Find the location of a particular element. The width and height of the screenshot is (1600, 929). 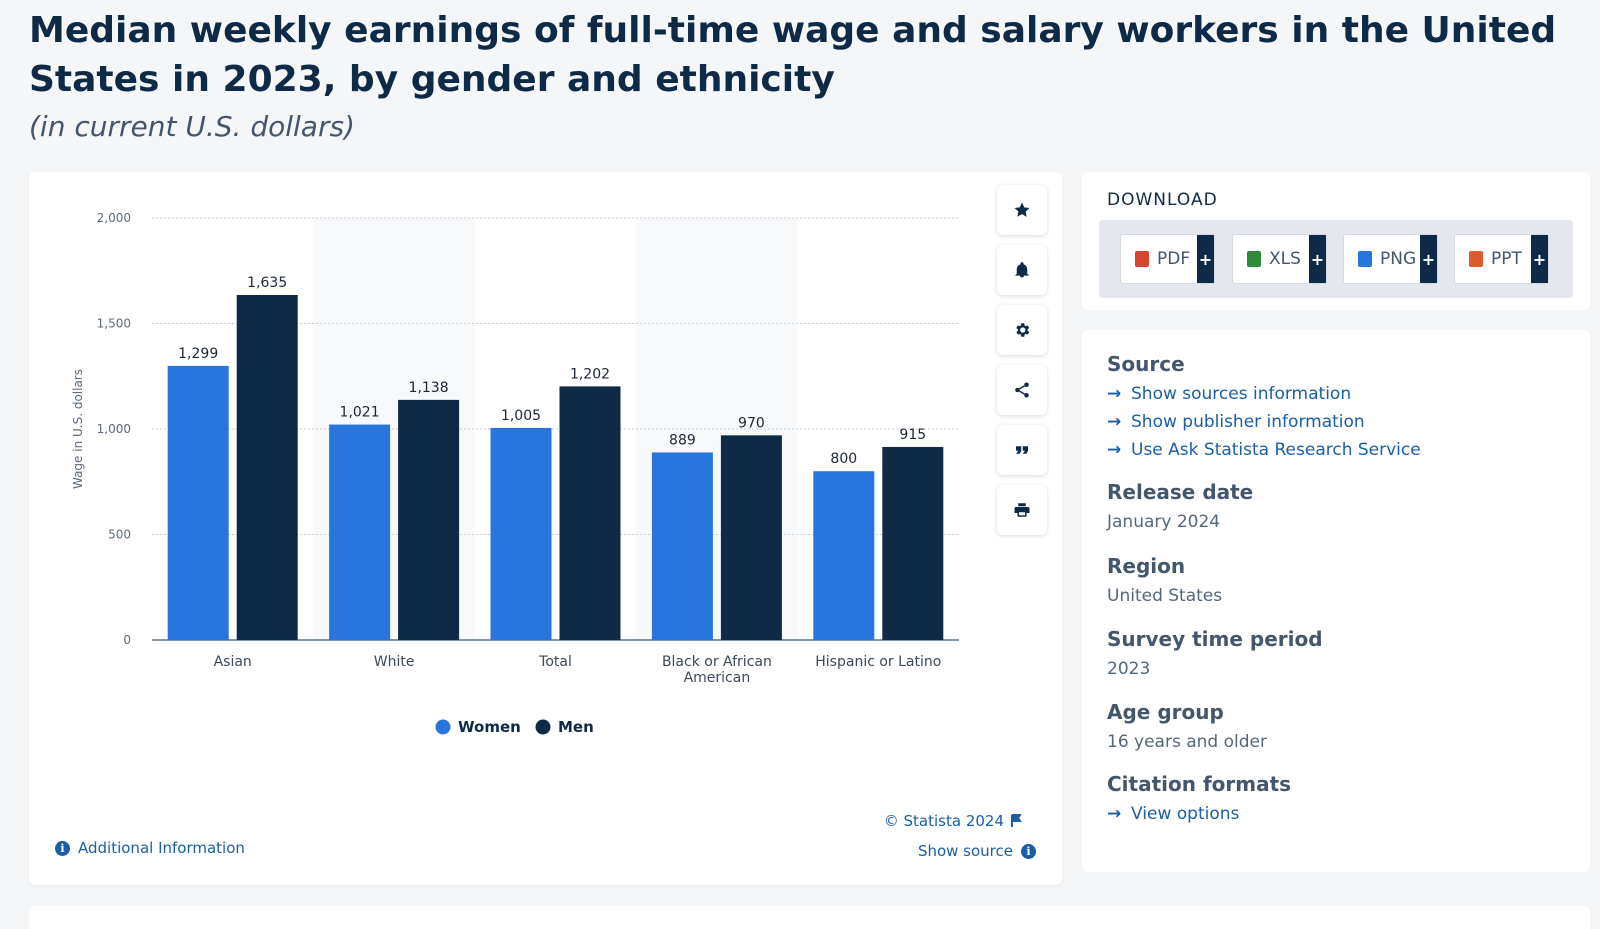

survey-period-heading: Survey time period is located at coordinates (1215, 639).